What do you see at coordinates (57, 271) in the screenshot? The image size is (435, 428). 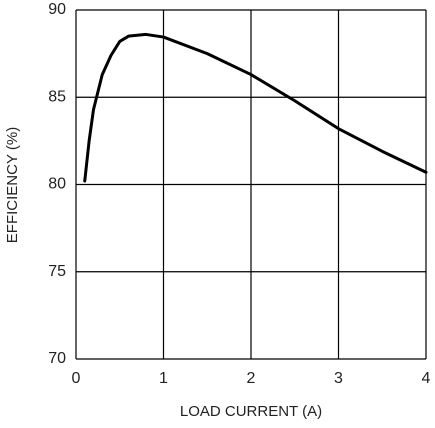 I see `y-tick-label: 75` at bounding box center [57, 271].